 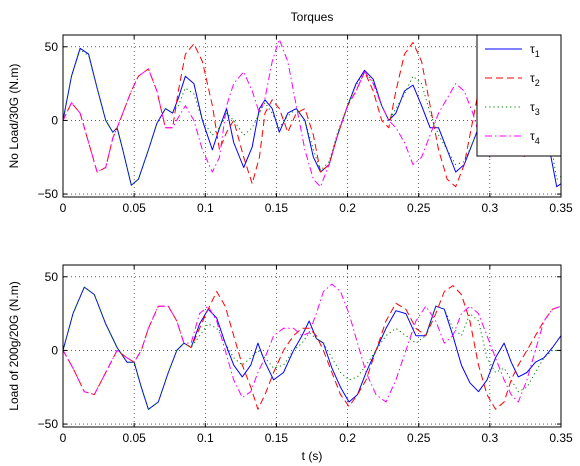 I want to click on legend-box, so click(x=519, y=95).